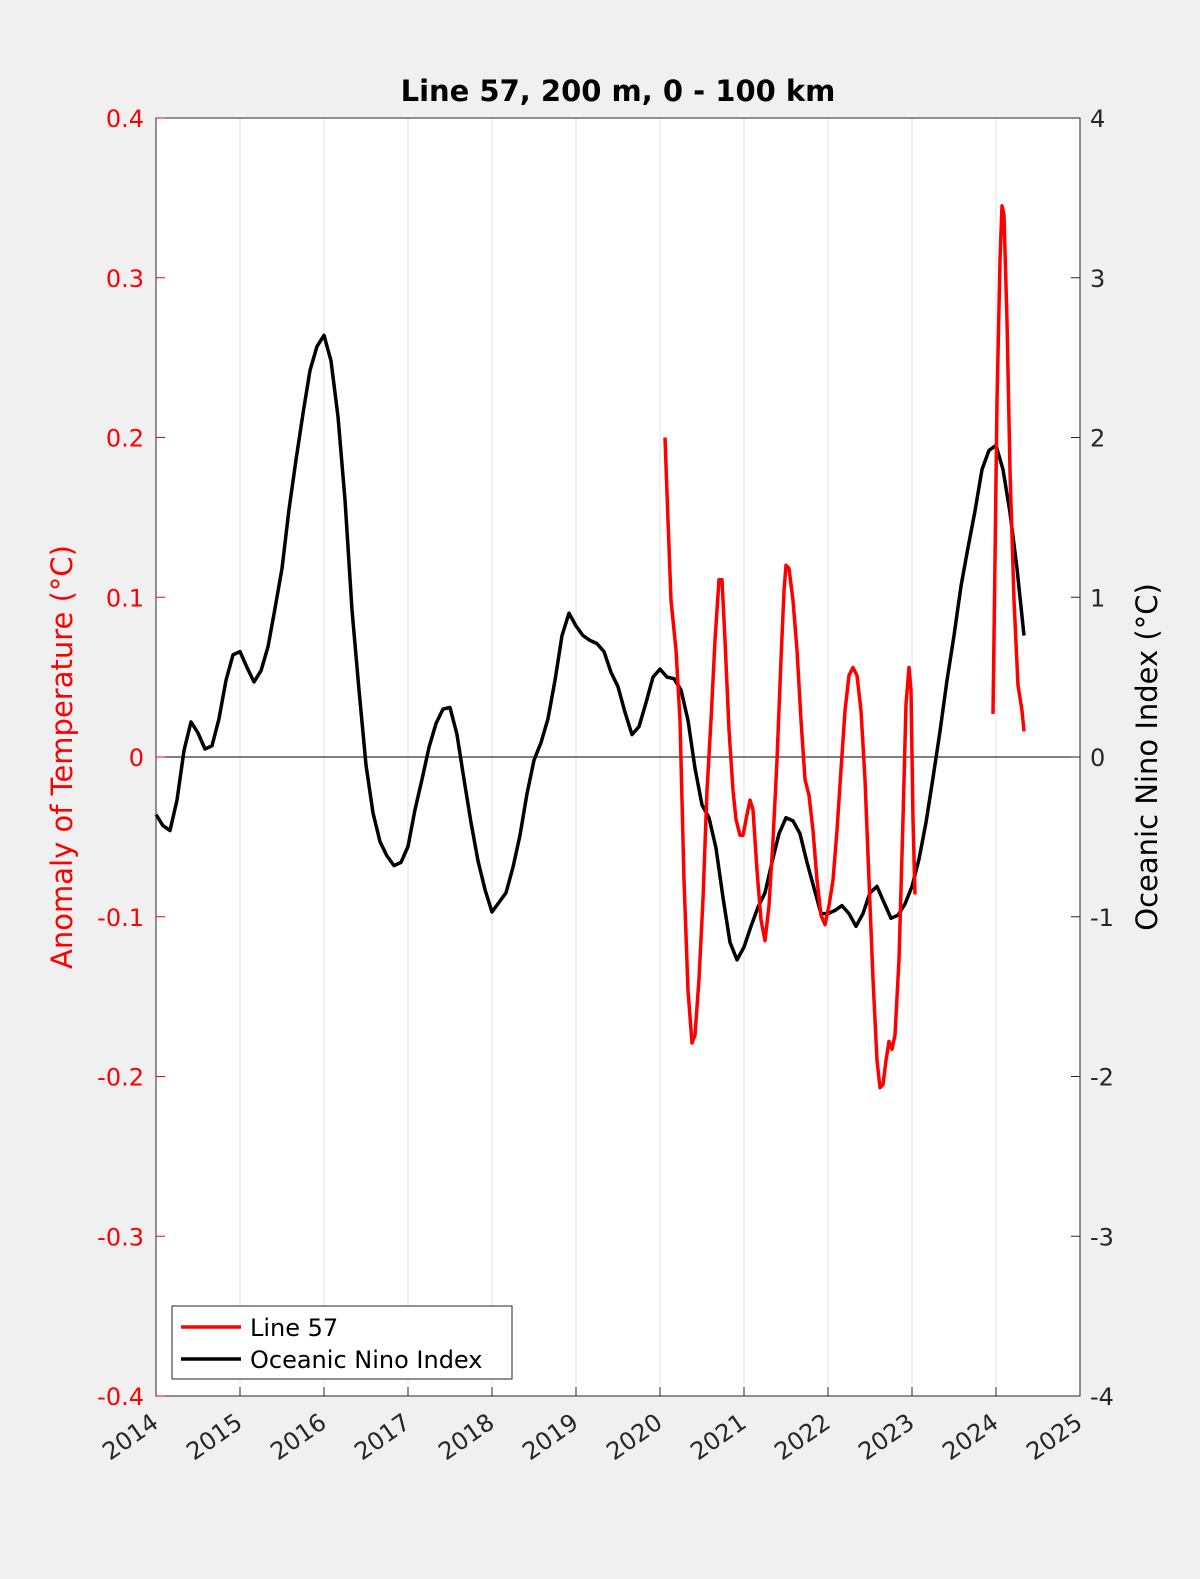  Describe the element at coordinates (120, 1397) in the screenshot. I see `y-left-tick-label: -0.4` at that location.